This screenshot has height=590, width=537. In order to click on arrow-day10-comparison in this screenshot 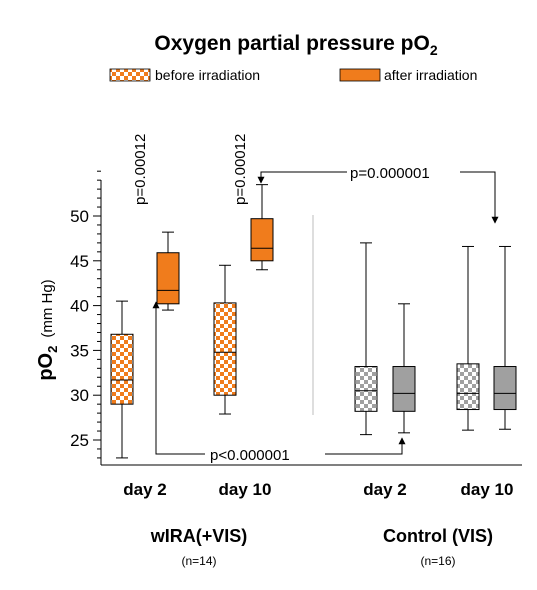, I will do `click(479, 197)`.